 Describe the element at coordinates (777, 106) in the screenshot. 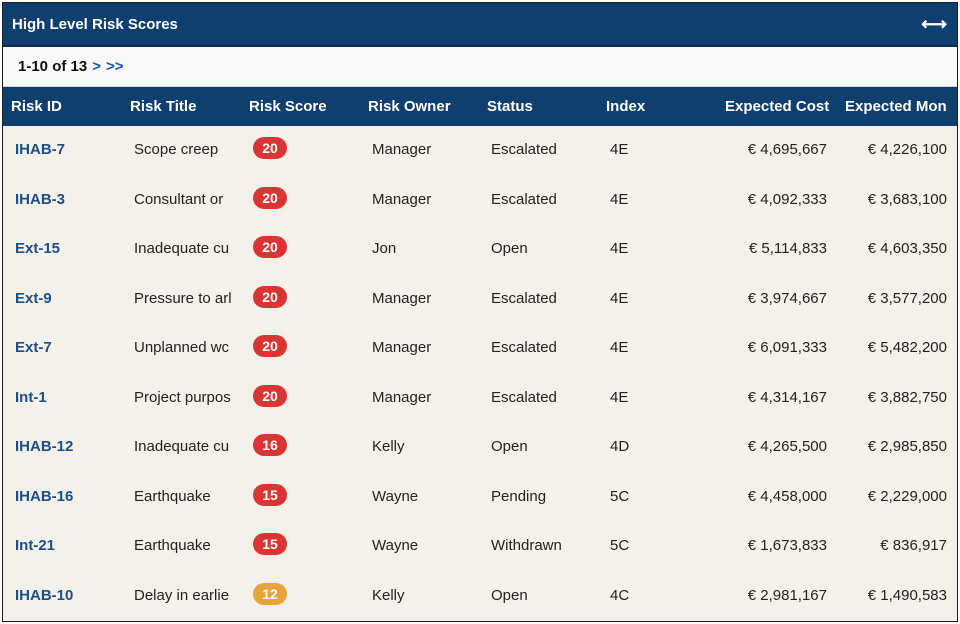

I see `column-header-expected-cost: Expected Cost` at that location.